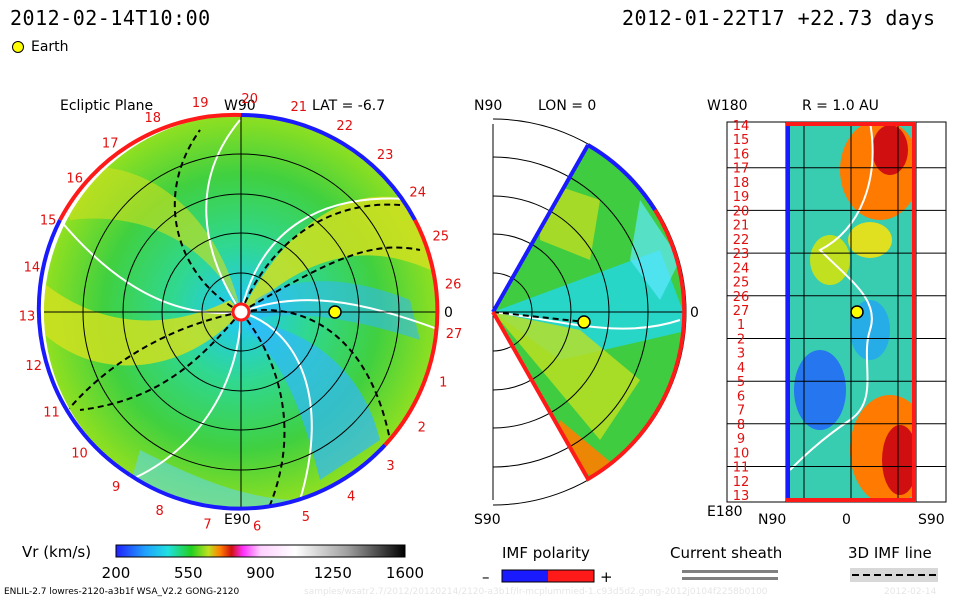  Describe the element at coordinates (606, 577) in the screenshot. I see `imf-plus: +` at that location.